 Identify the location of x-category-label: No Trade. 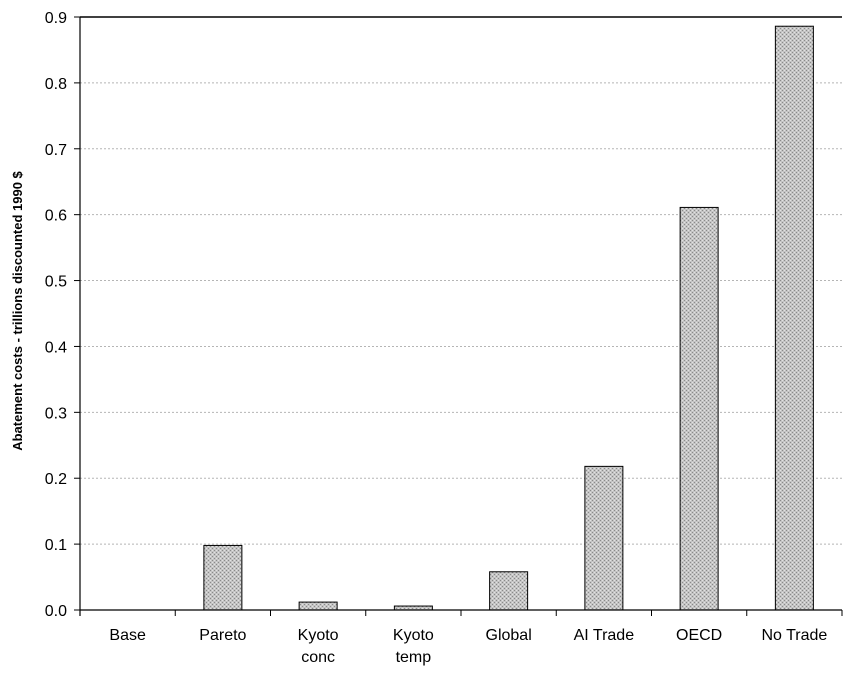
(794, 635).